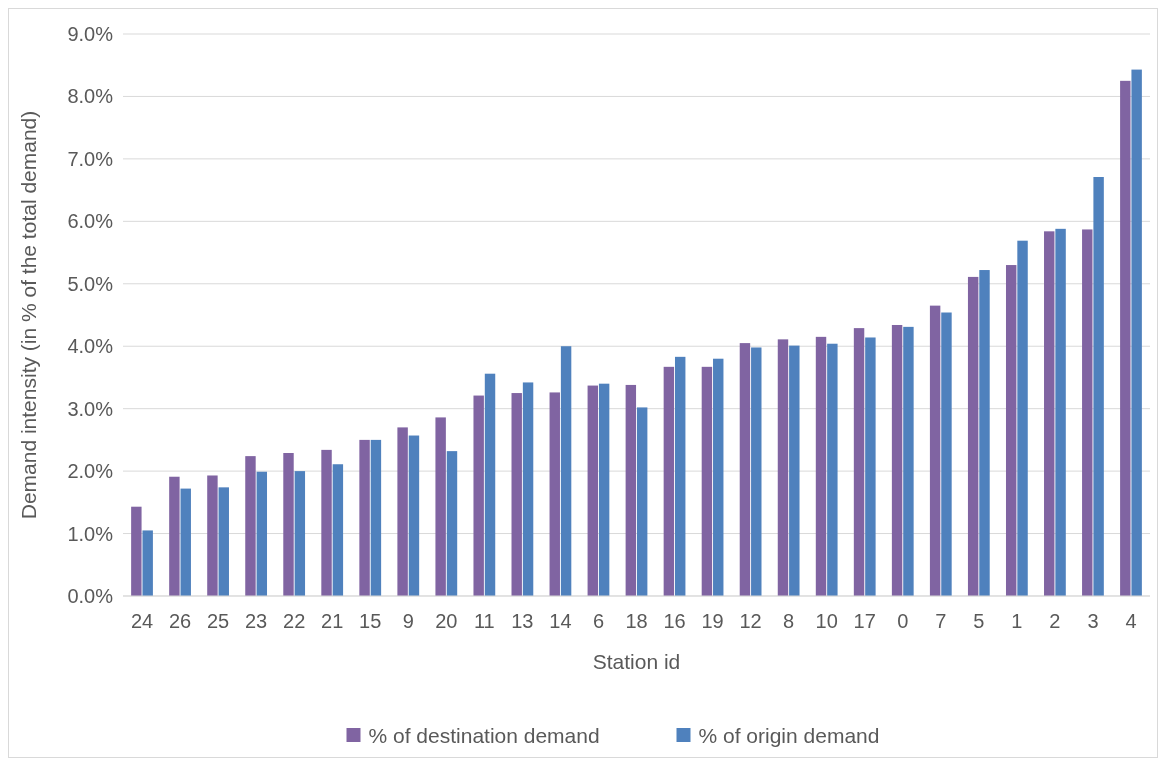 This screenshot has height=766, width=1168. What do you see at coordinates (1093, 621) in the screenshot?
I see `x-tick-label: 3` at bounding box center [1093, 621].